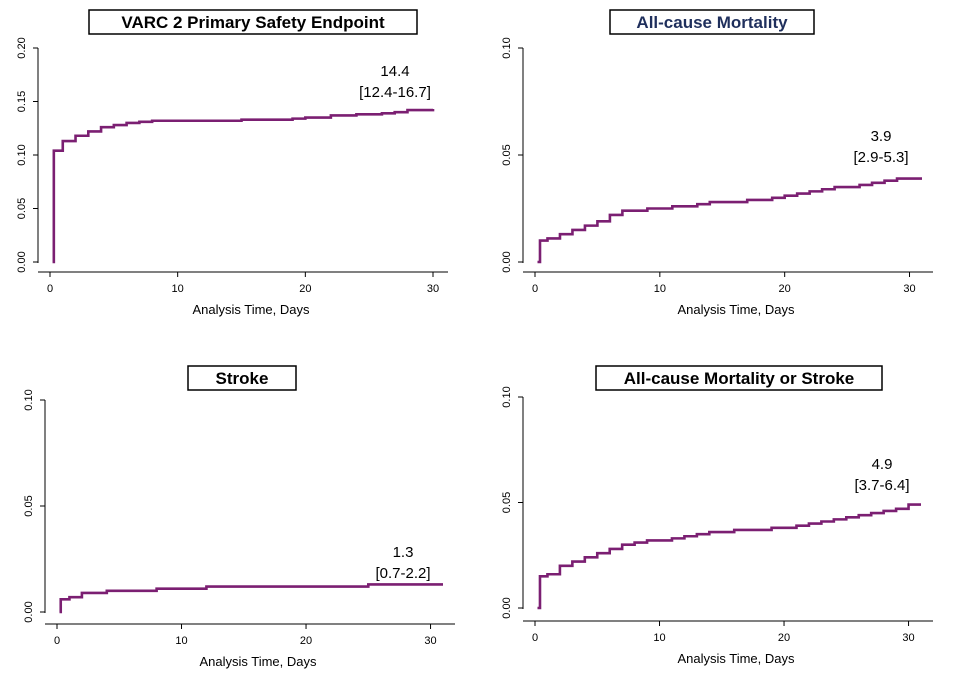 Image resolution: width=963 pixels, height=679 pixels. What do you see at coordinates (880, 157) in the screenshot?
I see `annotation-ci: [2.9-5.3]` at bounding box center [880, 157].